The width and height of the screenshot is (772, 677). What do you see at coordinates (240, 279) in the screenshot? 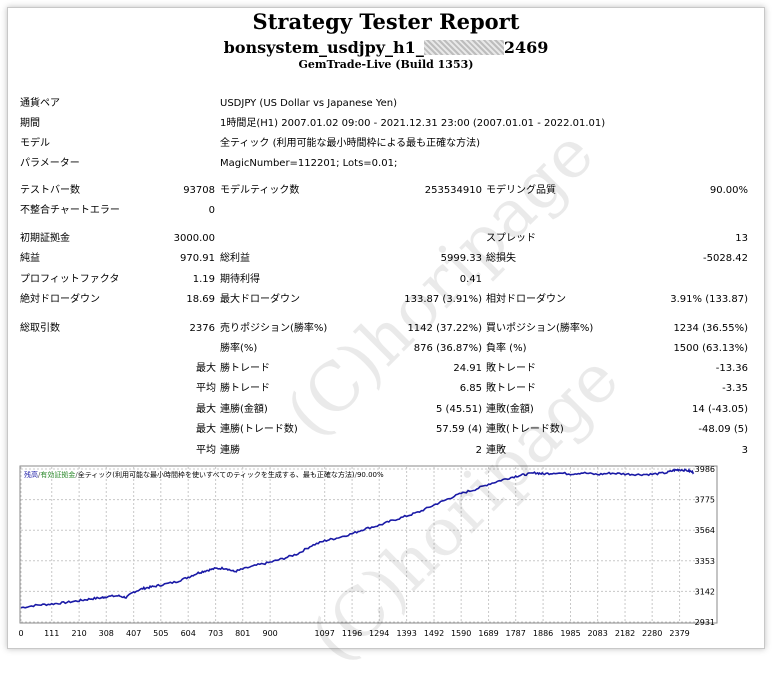
I see `payoff-label: 期待利得` at bounding box center [240, 279].